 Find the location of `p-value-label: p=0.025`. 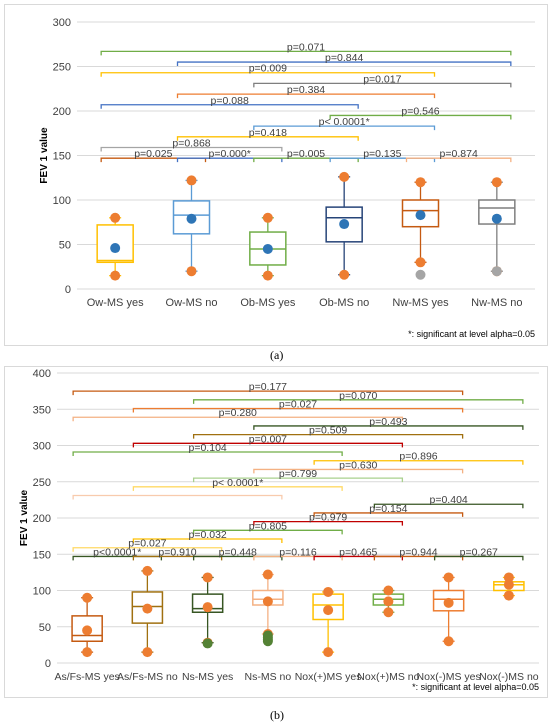

p-value-label: p=0.025 is located at coordinates (153, 154).